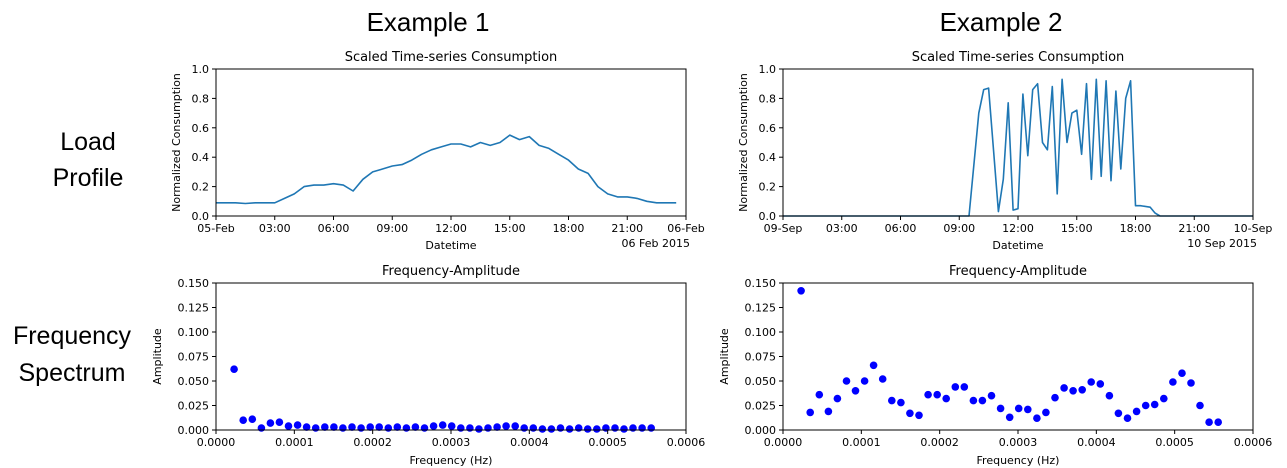  What do you see at coordinates (88, 142) in the screenshot?
I see `row-label-load-line1: Load` at bounding box center [88, 142].